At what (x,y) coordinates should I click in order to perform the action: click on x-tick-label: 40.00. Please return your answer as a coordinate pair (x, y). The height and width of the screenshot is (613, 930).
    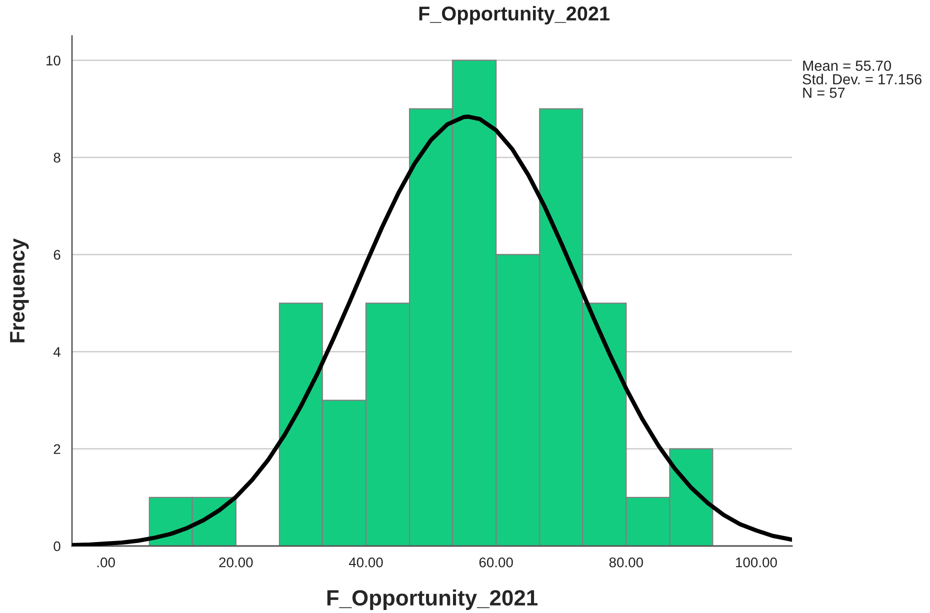
    Looking at the image, I should click on (365, 562).